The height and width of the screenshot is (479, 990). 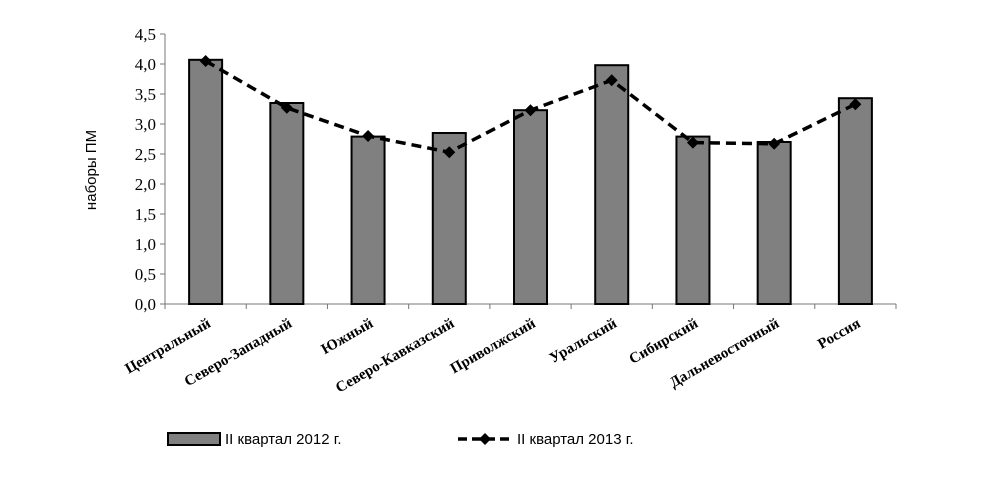 What do you see at coordinates (145, 34) in the screenshot?
I see `y-tick-label: 4,5` at bounding box center [145, 34].